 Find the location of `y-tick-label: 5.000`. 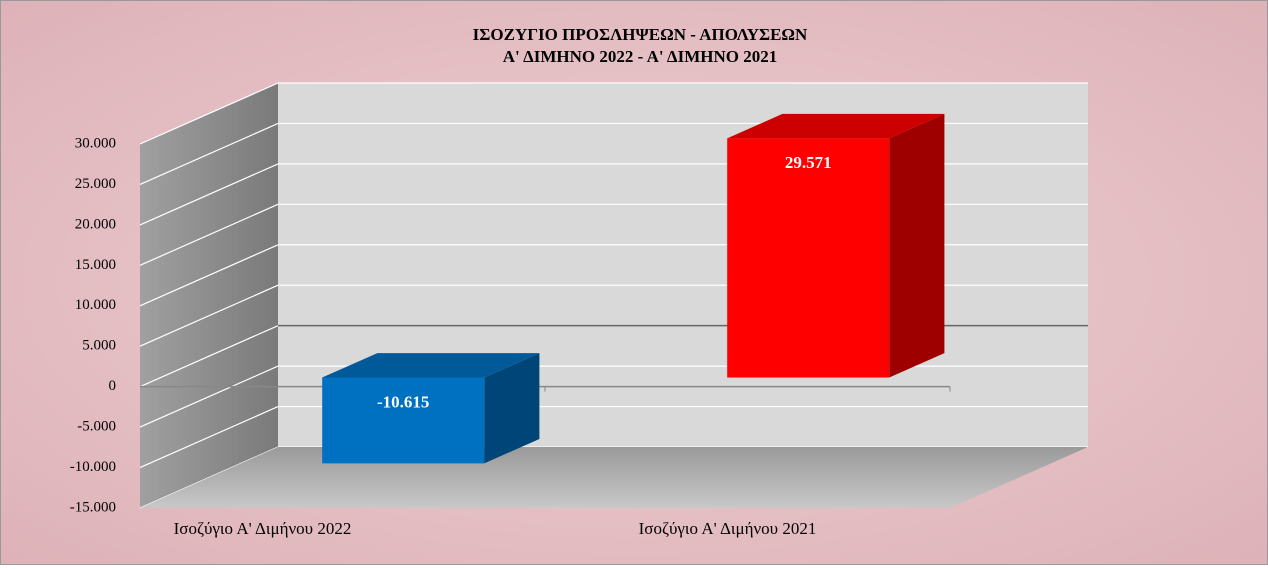

y-tick-label: 5.000 is located at coordinates (99, 346).